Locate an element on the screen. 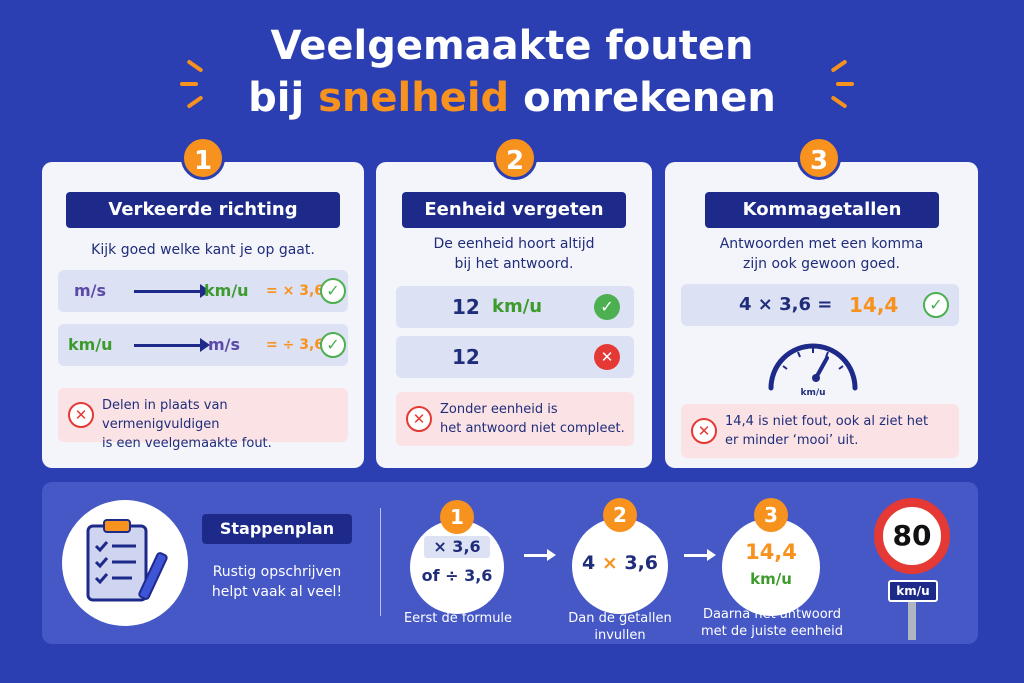 This screenshot has height=683, width=1024. speed-sign: 80 is located at coordinates (912, 536).